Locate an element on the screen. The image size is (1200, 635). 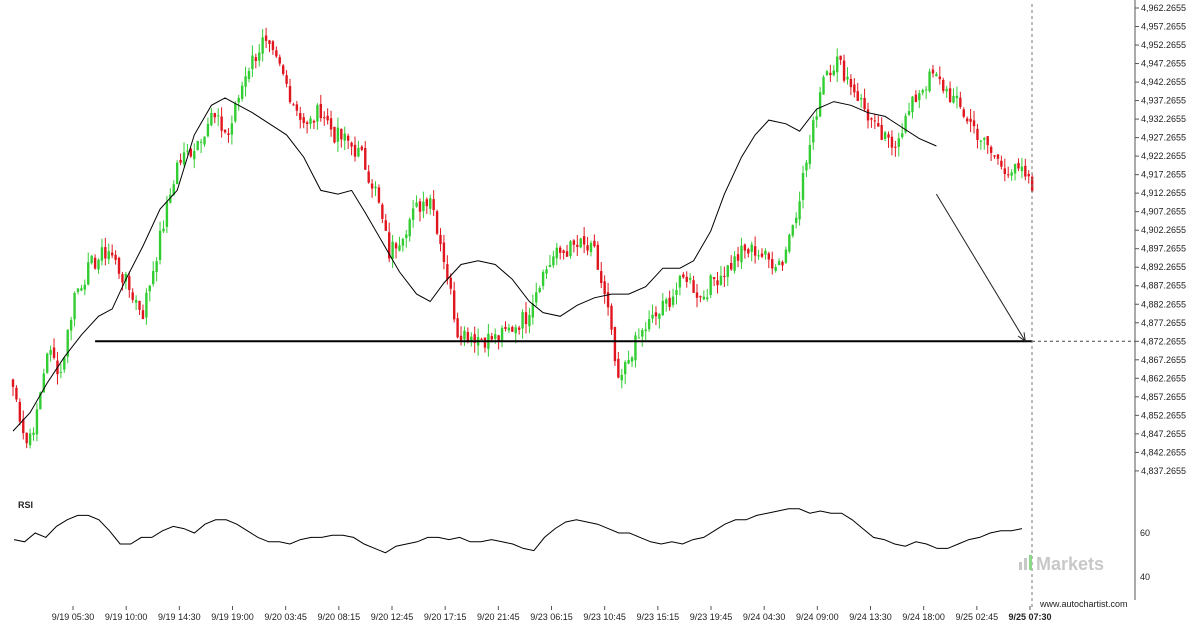
price-tick-label: 4,902.2655 is located at coordinates (1163, 230).